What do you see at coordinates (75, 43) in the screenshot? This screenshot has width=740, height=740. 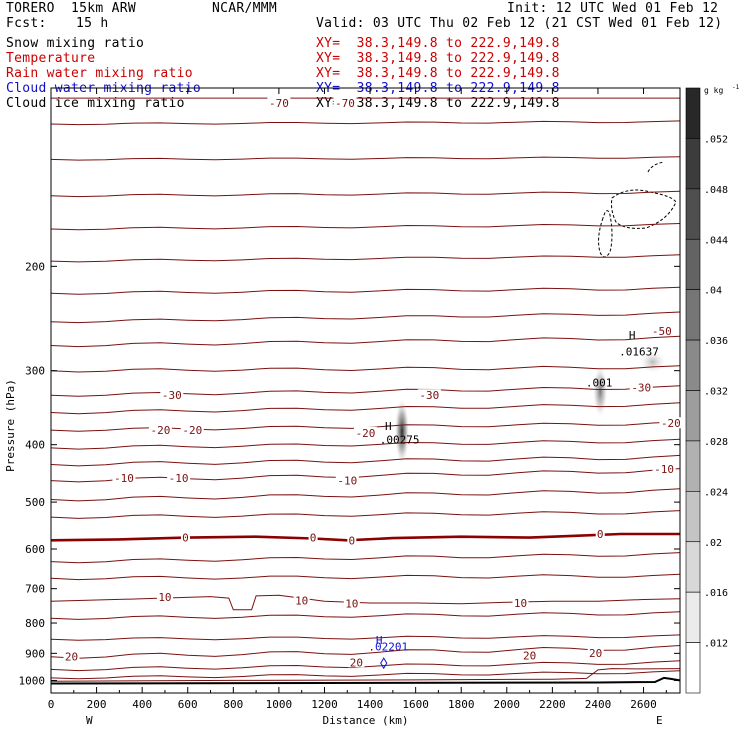 I see `field-name-snow: Snow mixing ratio` at bounding box center [75, 43].